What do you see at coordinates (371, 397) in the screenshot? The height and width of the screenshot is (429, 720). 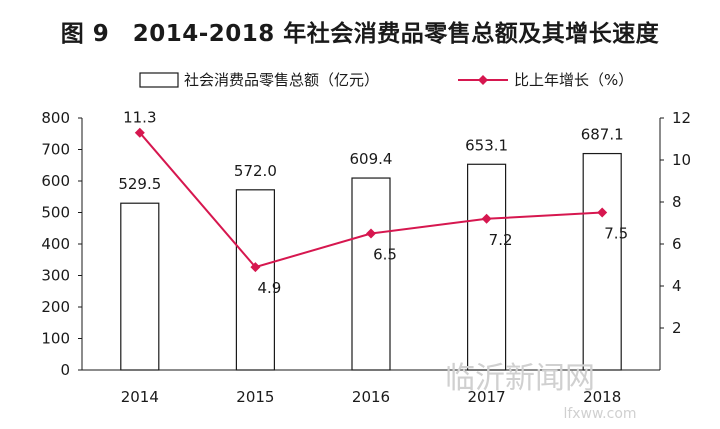 I see `x-tick-label: 2016` at bounding box center [371, 397].